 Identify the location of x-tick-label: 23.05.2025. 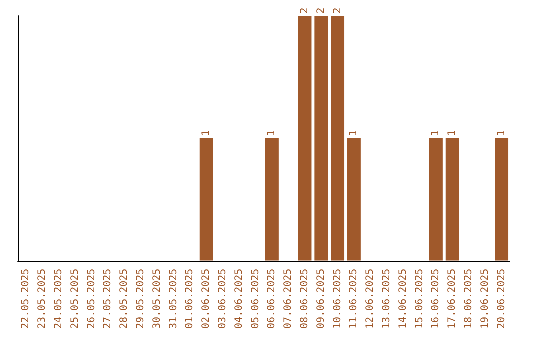
(42, 299).